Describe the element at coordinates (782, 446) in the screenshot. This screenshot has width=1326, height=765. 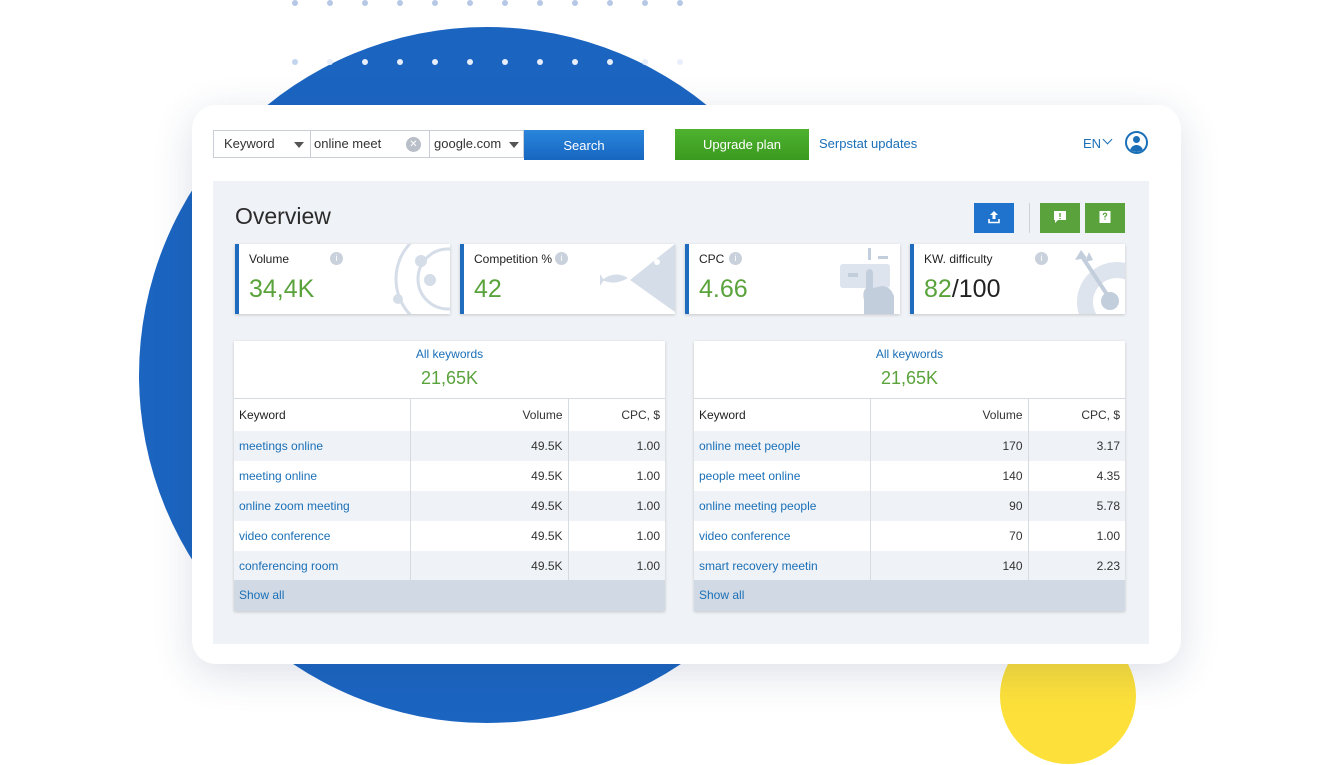
I see `keyword-link: online meet people` at that location.